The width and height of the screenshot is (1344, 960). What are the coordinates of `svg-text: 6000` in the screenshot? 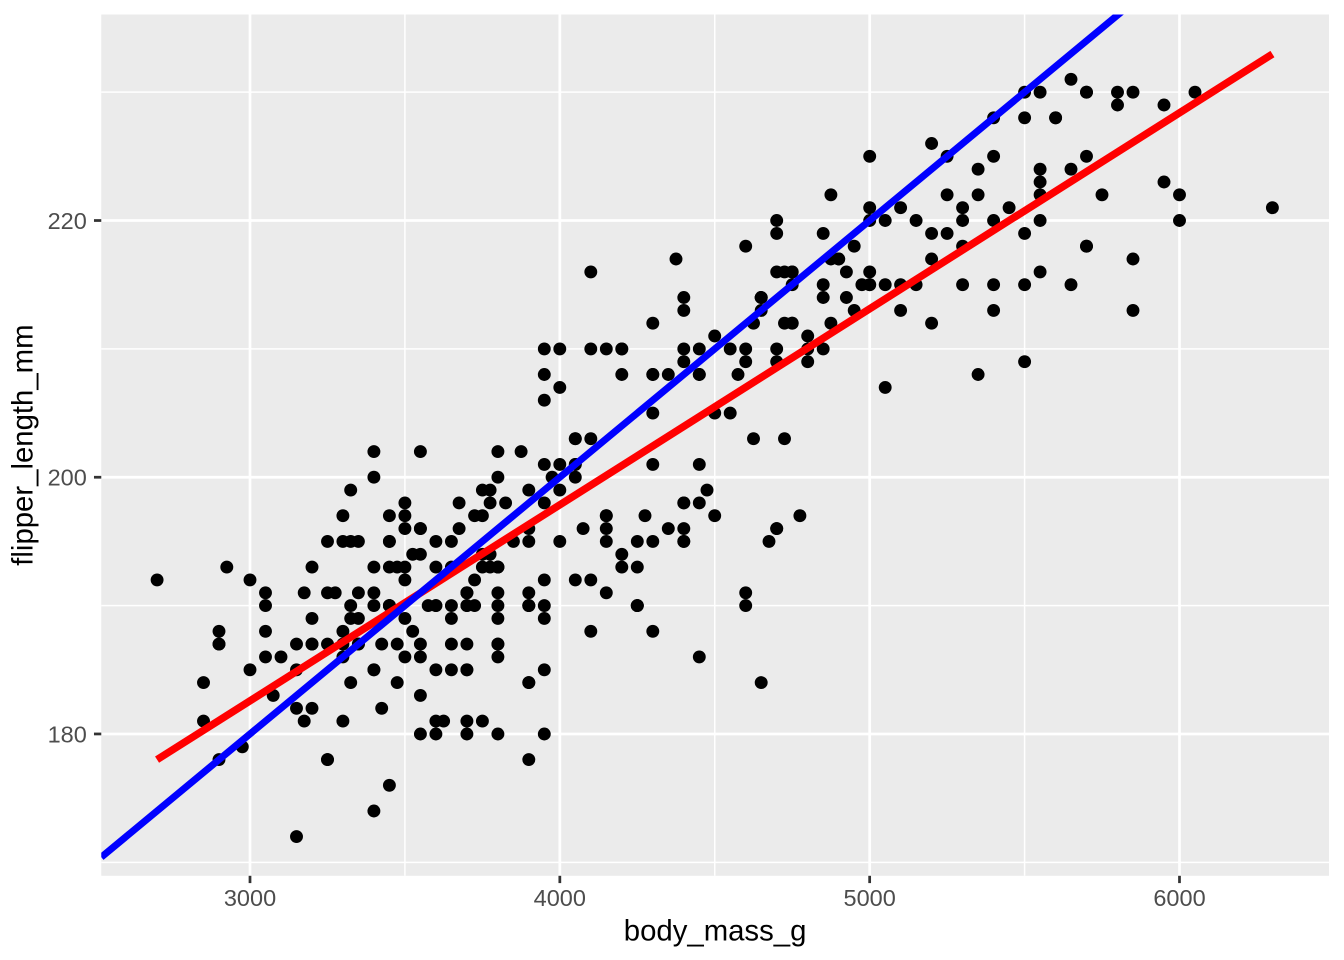 It's located at (1179, 898).